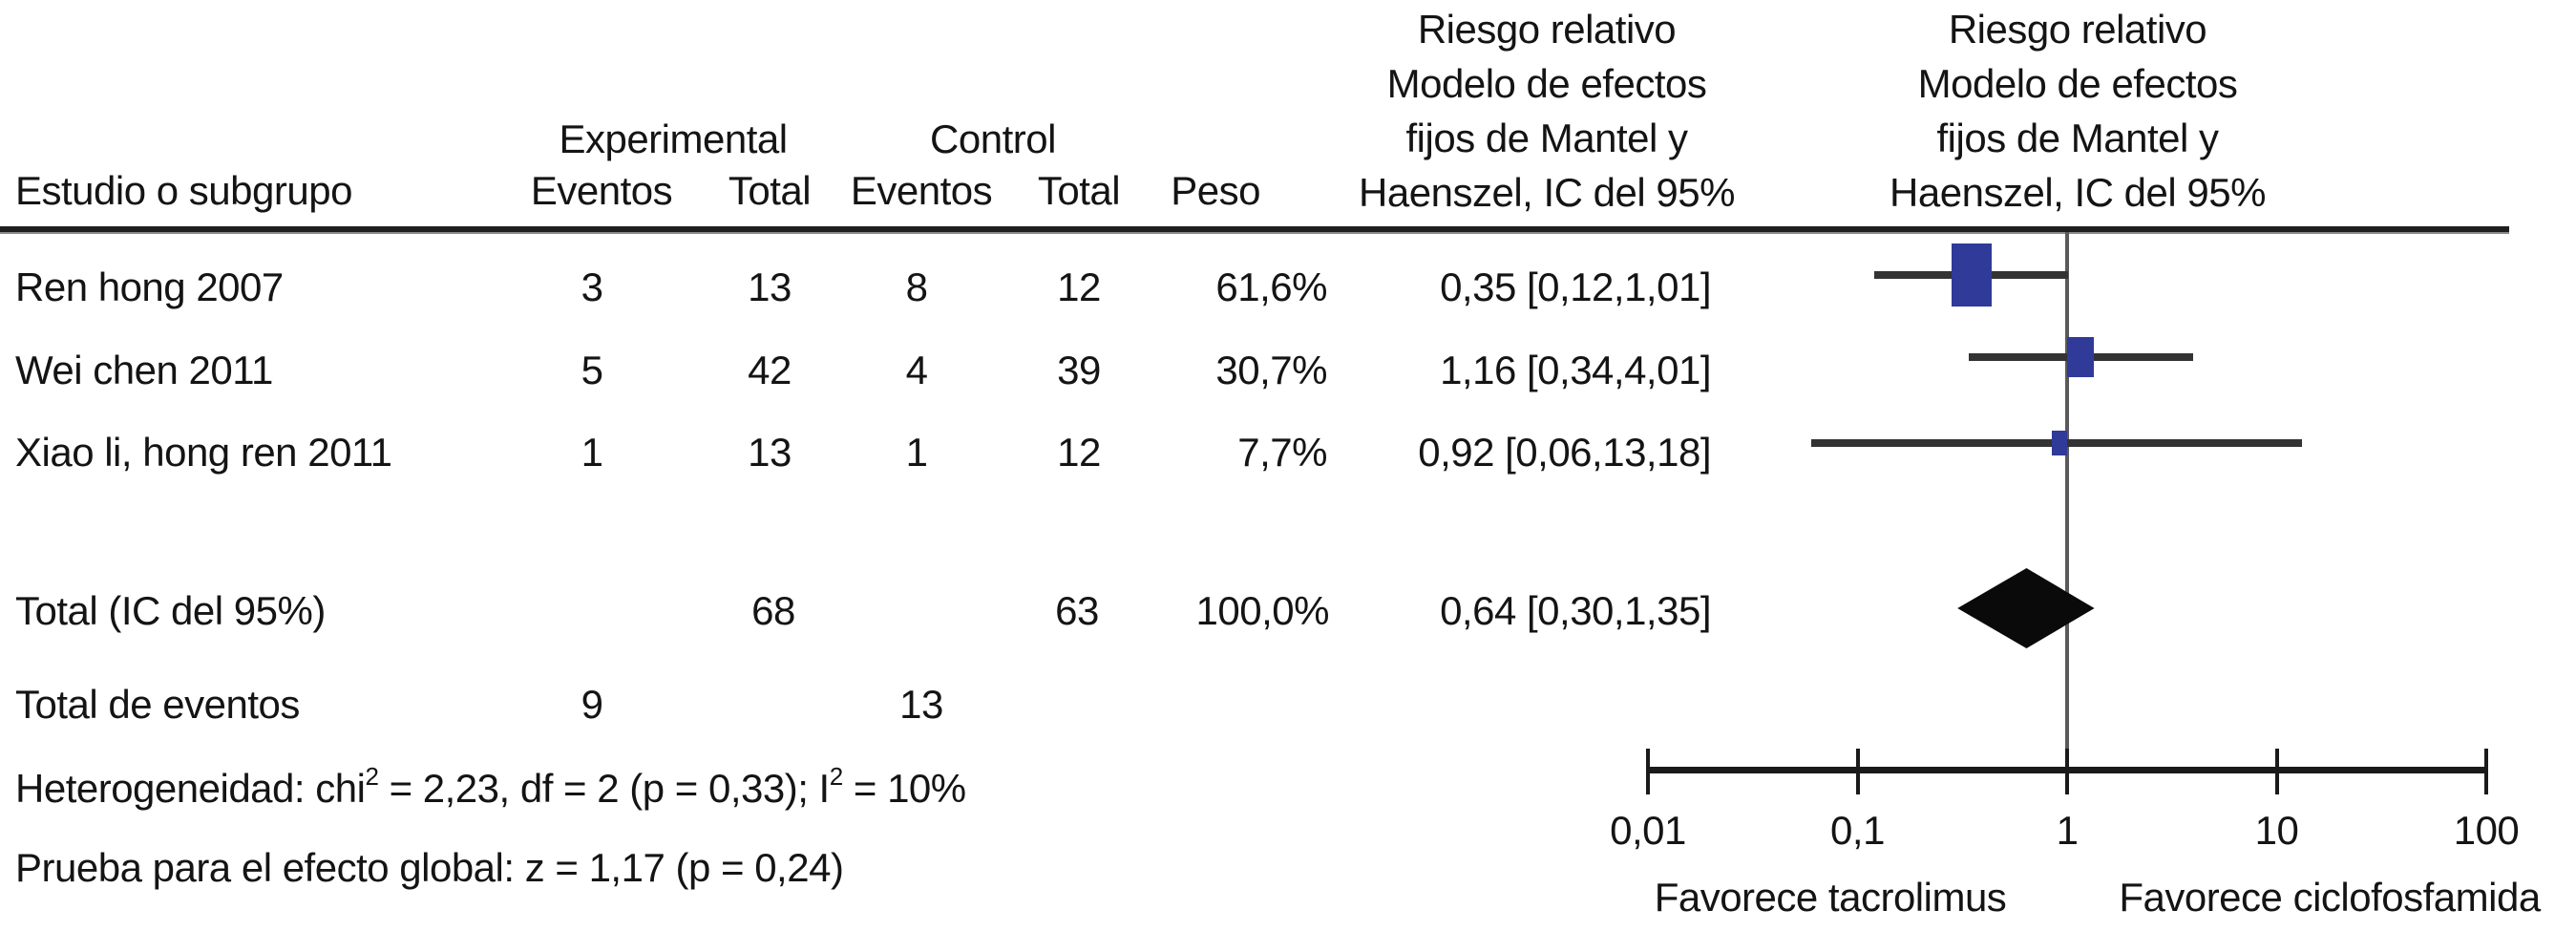 The height and width of the screenshot is (931, 2576). Describe the element at coordinates (2276, 830) in the screenshot. I see `axis-tick-label: 10` at that location.